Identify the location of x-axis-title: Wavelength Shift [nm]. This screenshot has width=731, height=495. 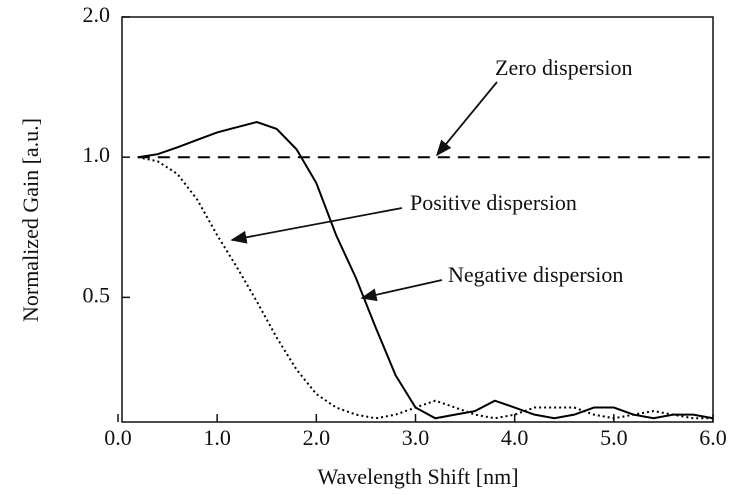
(417, 476).